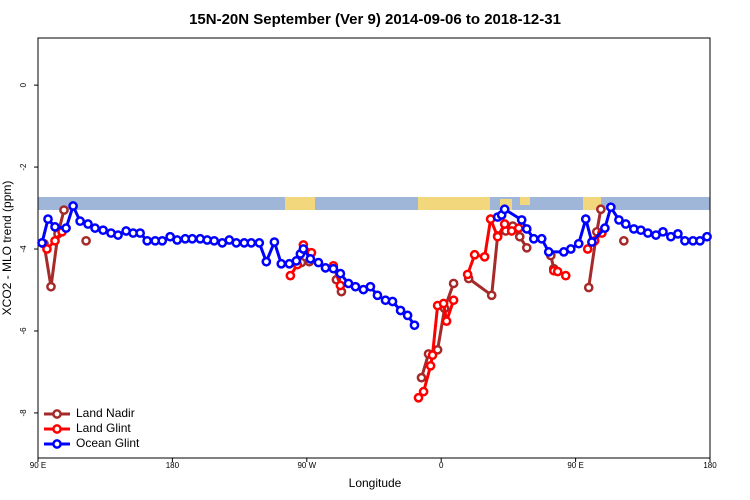 This screenshot has height=500, width=750. I want to click on x-tick-label: 0, so click(441, 465).